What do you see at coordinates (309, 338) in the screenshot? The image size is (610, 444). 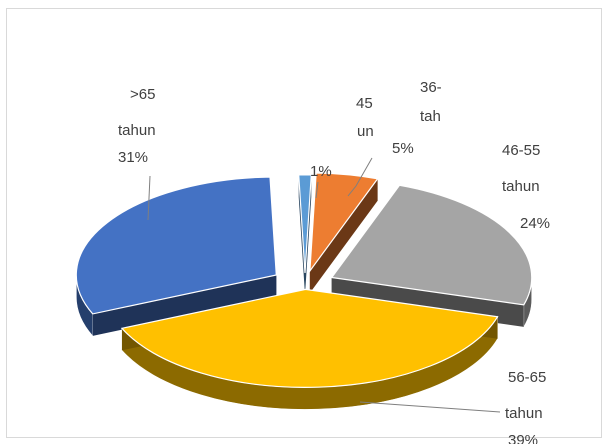 I see `pie-slice-56-65-tahun` at bounding box center [309, 338].